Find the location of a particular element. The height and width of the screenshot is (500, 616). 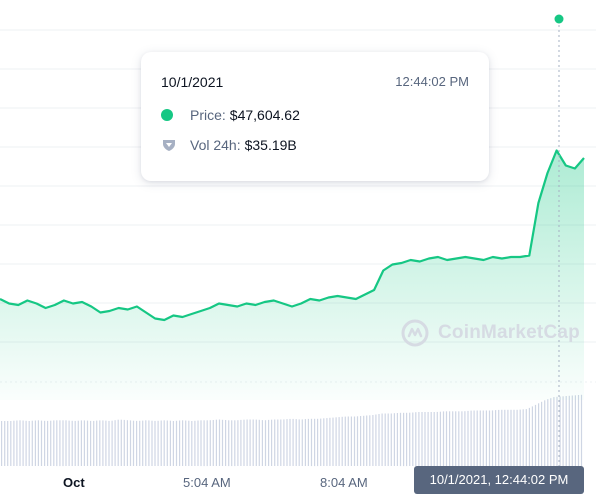

tooltip-volume-row: Vol 24h: $35.19B is located at coordinates (229, 145).